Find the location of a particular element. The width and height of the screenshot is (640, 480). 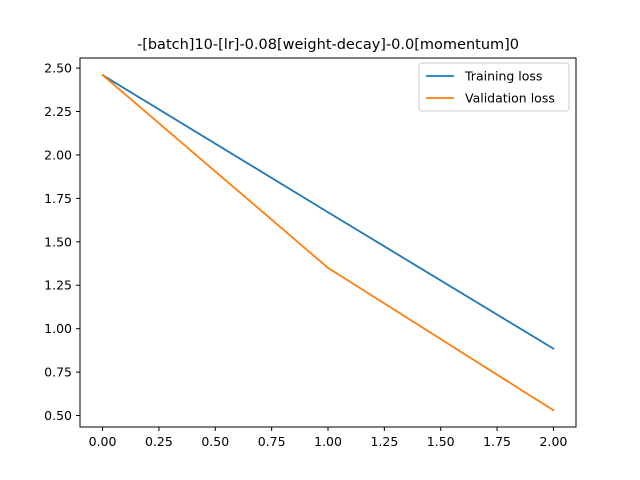

x-tick-label: 0.75 is located at coordinates (272, 441).